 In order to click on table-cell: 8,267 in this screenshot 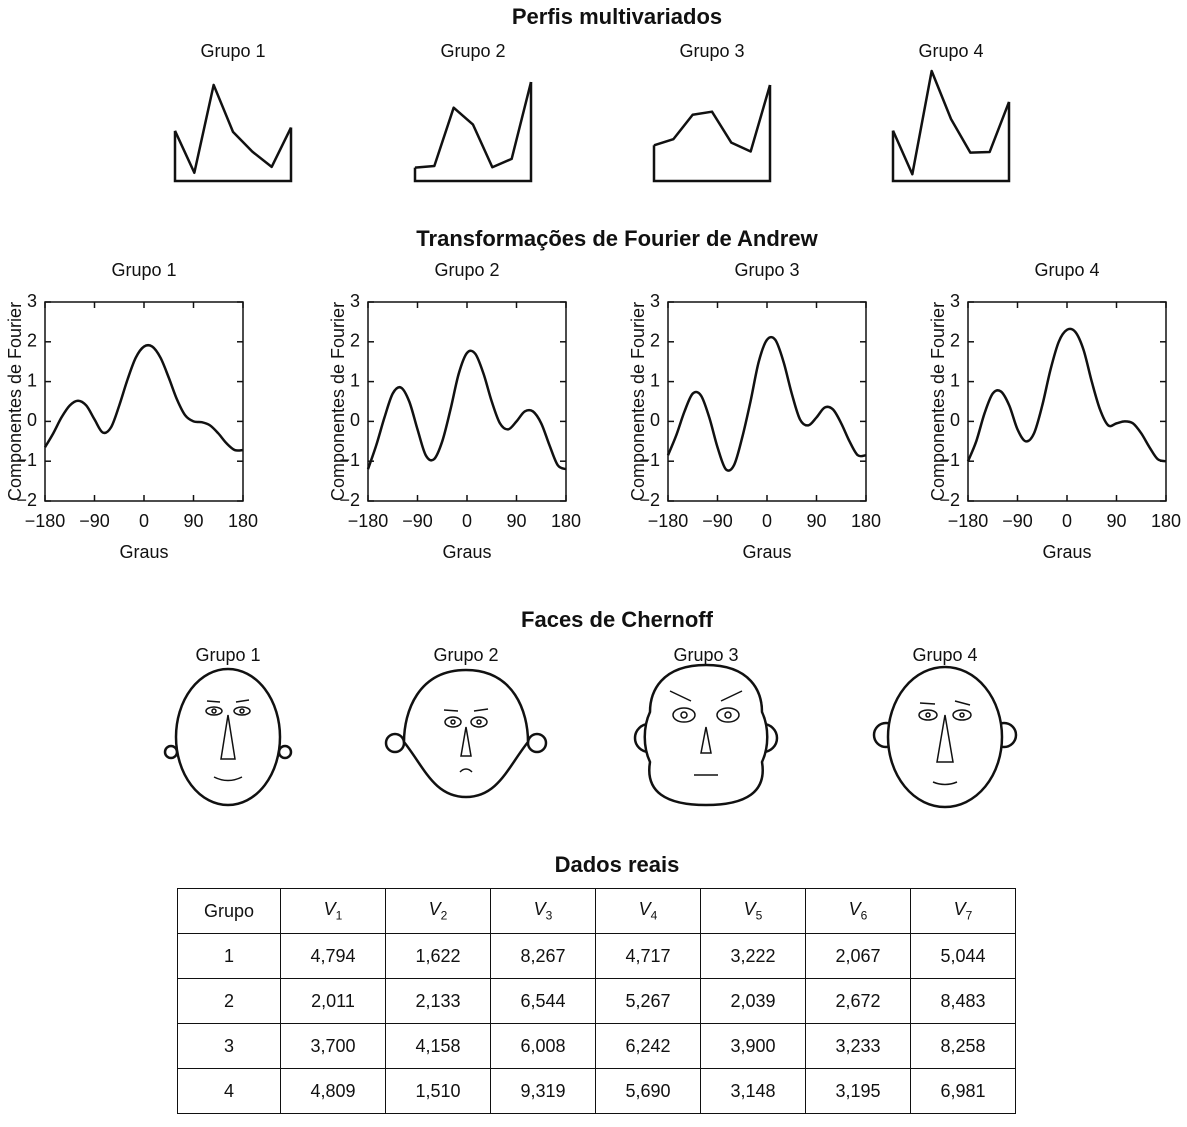, I will do `click(543, 956)`.